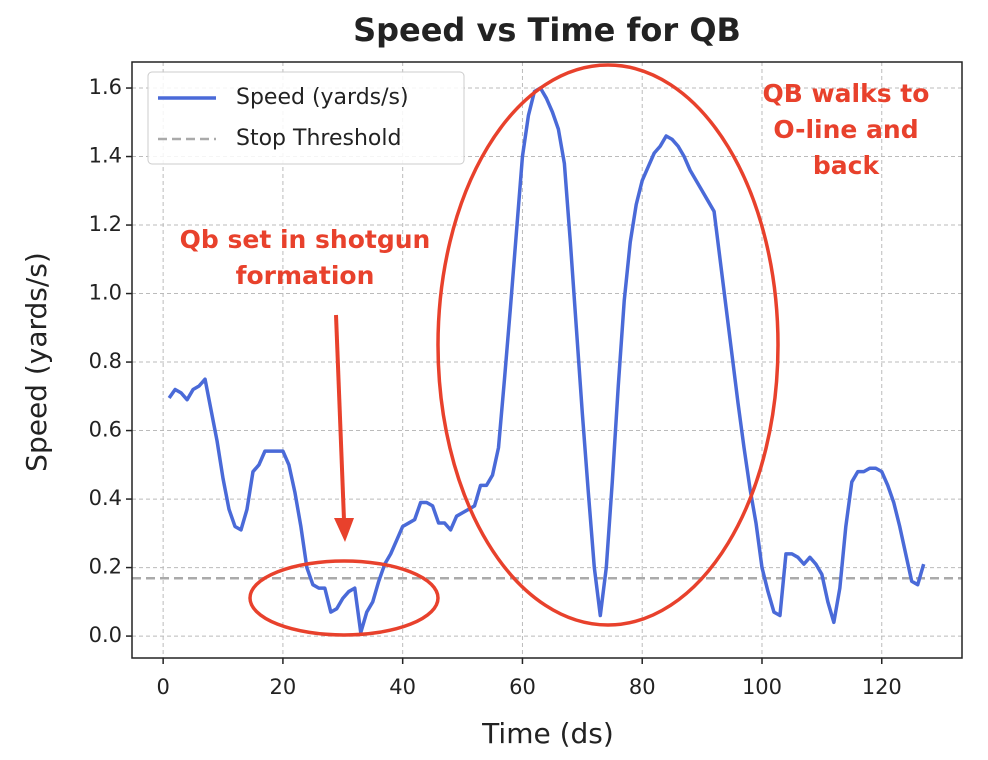  Describe the element at coordinates (105, 361) in the screenshot. I see `y-tick-label: 0.8` at that location.